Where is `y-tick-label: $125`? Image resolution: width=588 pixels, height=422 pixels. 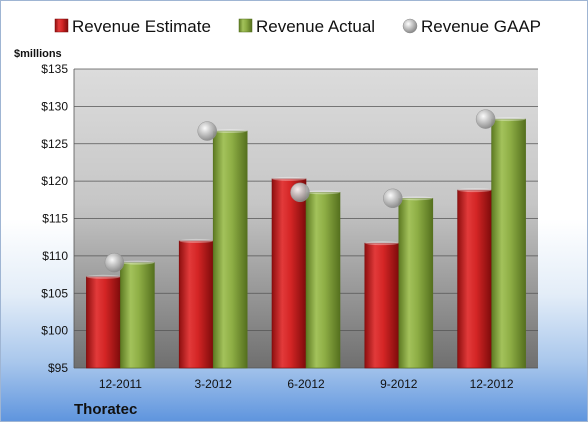 y-tick-label: $125 is located at coordinates (54, 144).